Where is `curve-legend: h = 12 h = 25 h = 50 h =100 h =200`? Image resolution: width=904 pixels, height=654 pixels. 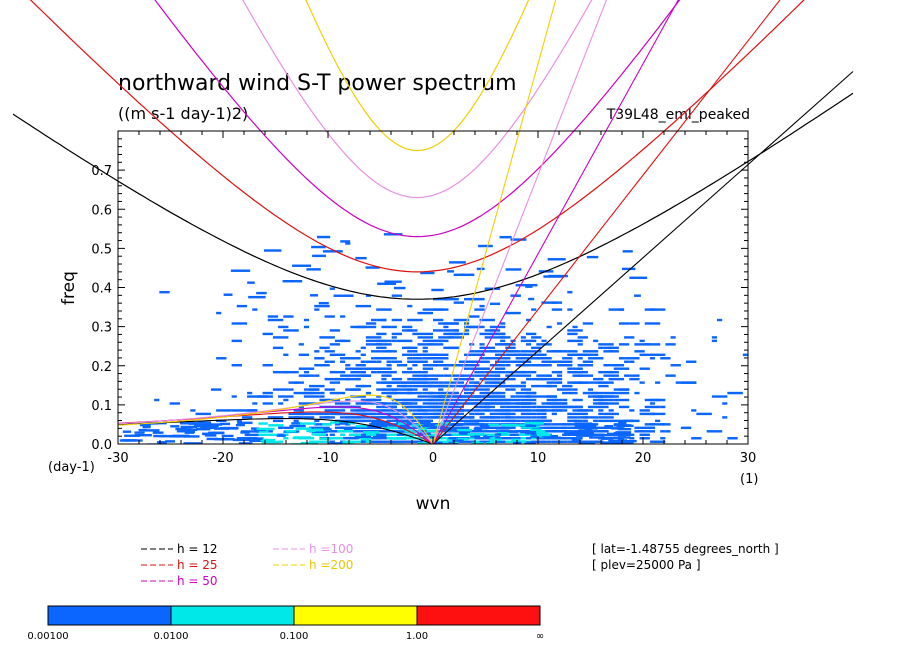 curve-legend: h = 12 h = 25 h = 50 h =100 h =200 is located at coordinates (247, 565).